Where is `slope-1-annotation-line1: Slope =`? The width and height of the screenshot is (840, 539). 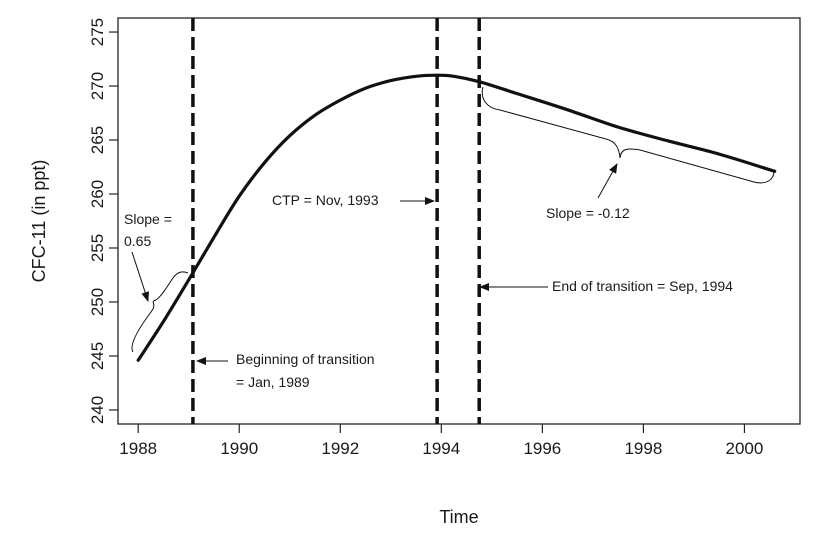 slope-1-annotation-line1: Slope = is located at coordinates (148, 219).